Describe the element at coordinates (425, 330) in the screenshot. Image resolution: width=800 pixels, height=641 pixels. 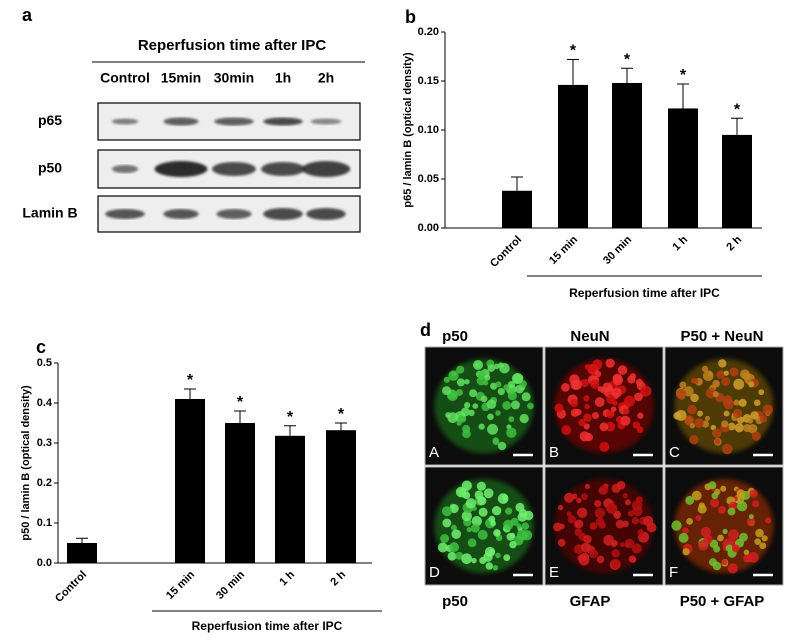
I see `panel-label: d` at that location.